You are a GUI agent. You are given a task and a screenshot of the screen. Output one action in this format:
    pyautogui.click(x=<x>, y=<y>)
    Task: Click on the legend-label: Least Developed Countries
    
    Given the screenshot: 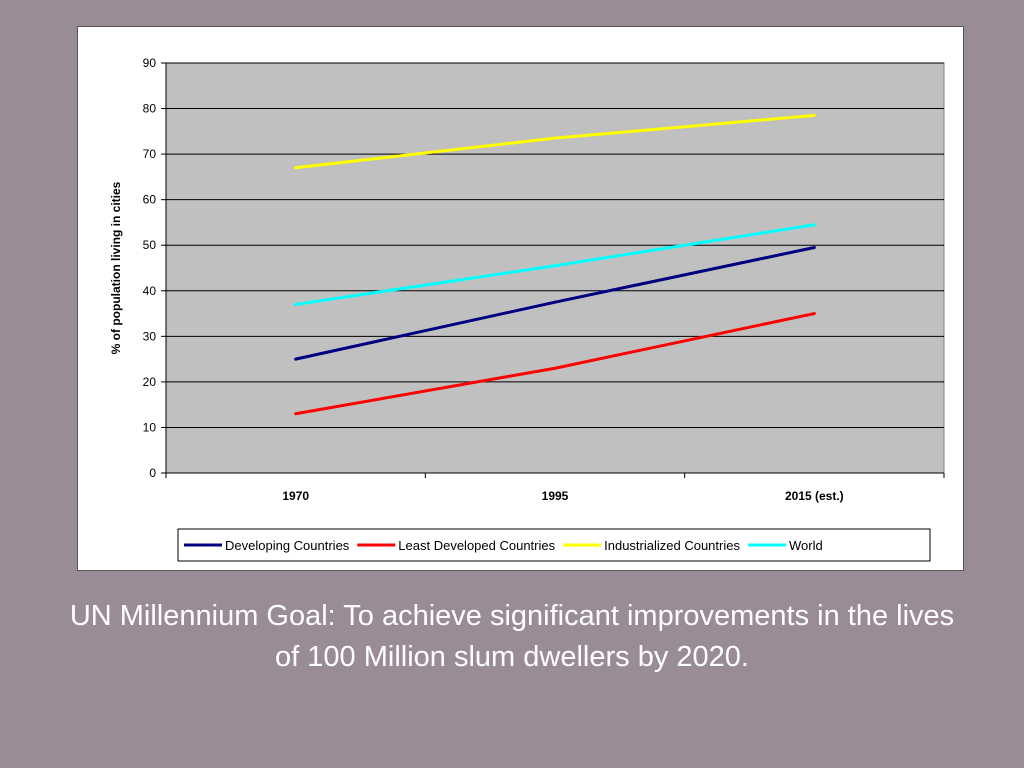 What is the action you would take?
    pyautogui.click(x=476, y=545)
    